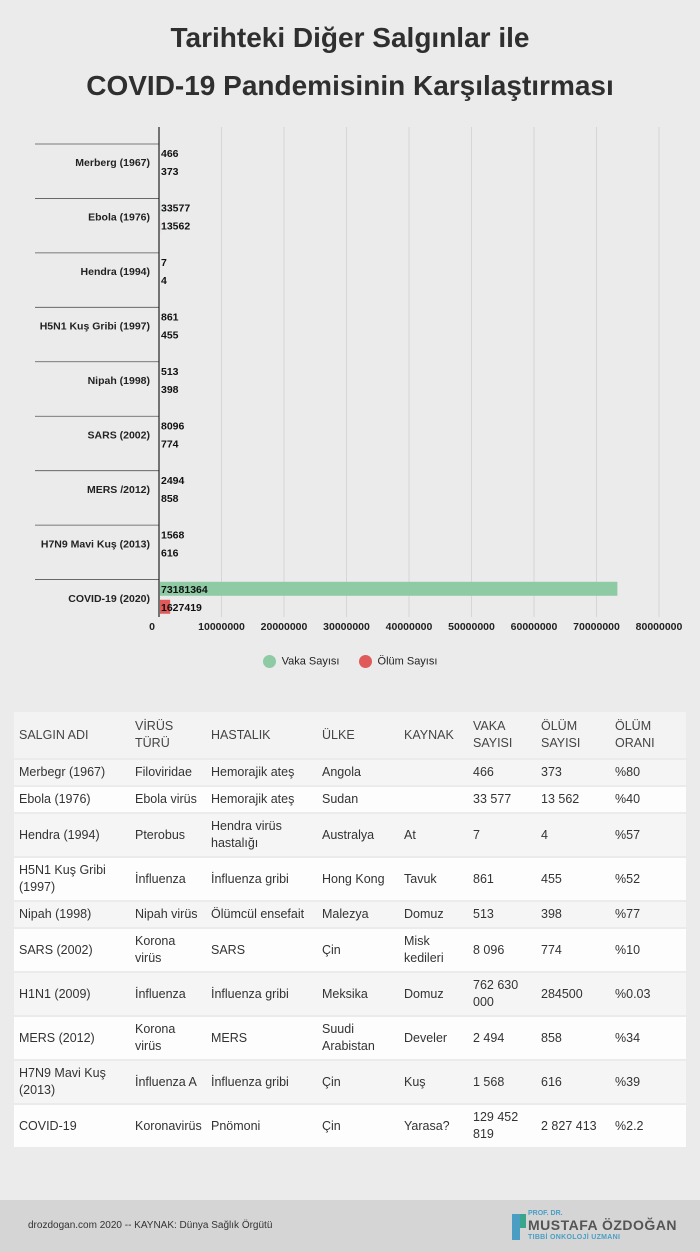 The width and height of the screenshot is (700, 1252). I want to click on table-cell: 33 577, so click(502, 800).